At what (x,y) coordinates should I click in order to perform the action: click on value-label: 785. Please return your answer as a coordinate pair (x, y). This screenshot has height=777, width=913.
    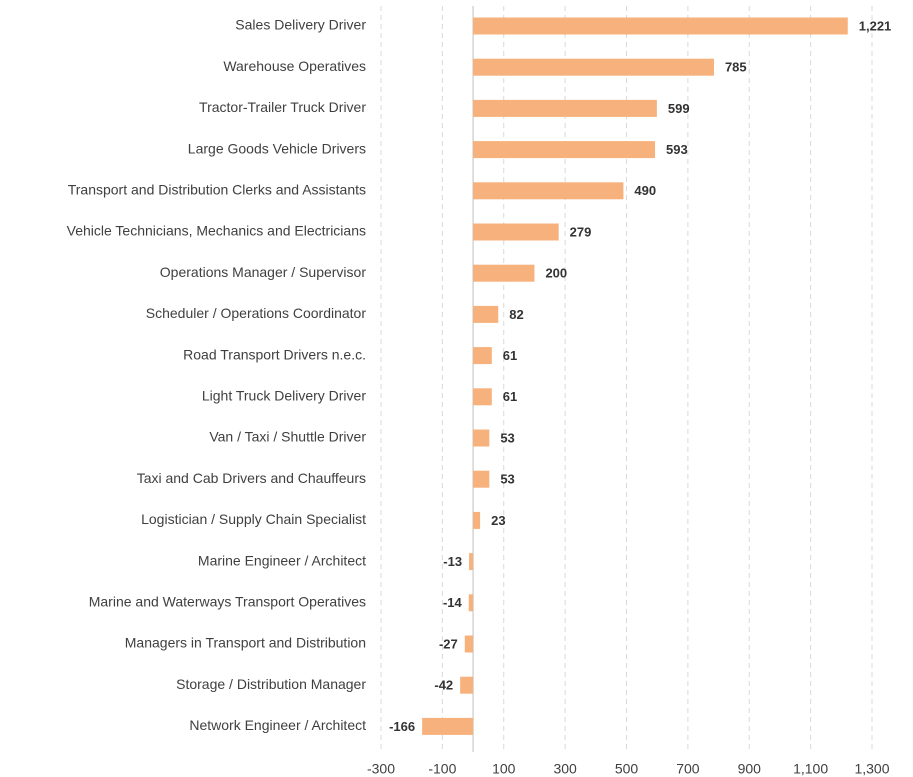
    Looking at the image, I should click on (736, 67).